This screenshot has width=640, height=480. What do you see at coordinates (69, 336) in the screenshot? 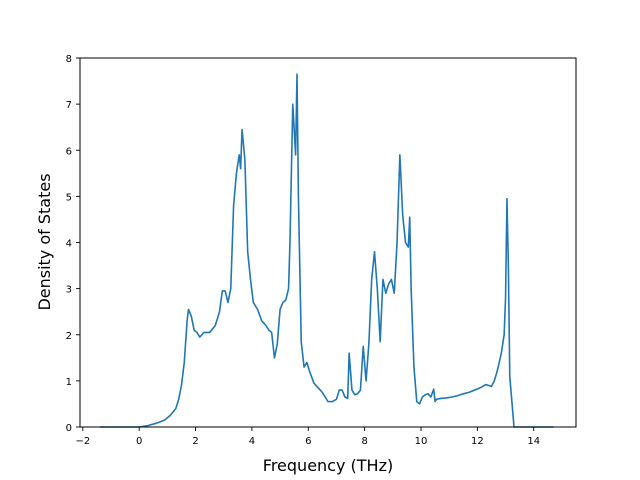
I see `y-tick-label: 2` at bounding box center [69, 336].